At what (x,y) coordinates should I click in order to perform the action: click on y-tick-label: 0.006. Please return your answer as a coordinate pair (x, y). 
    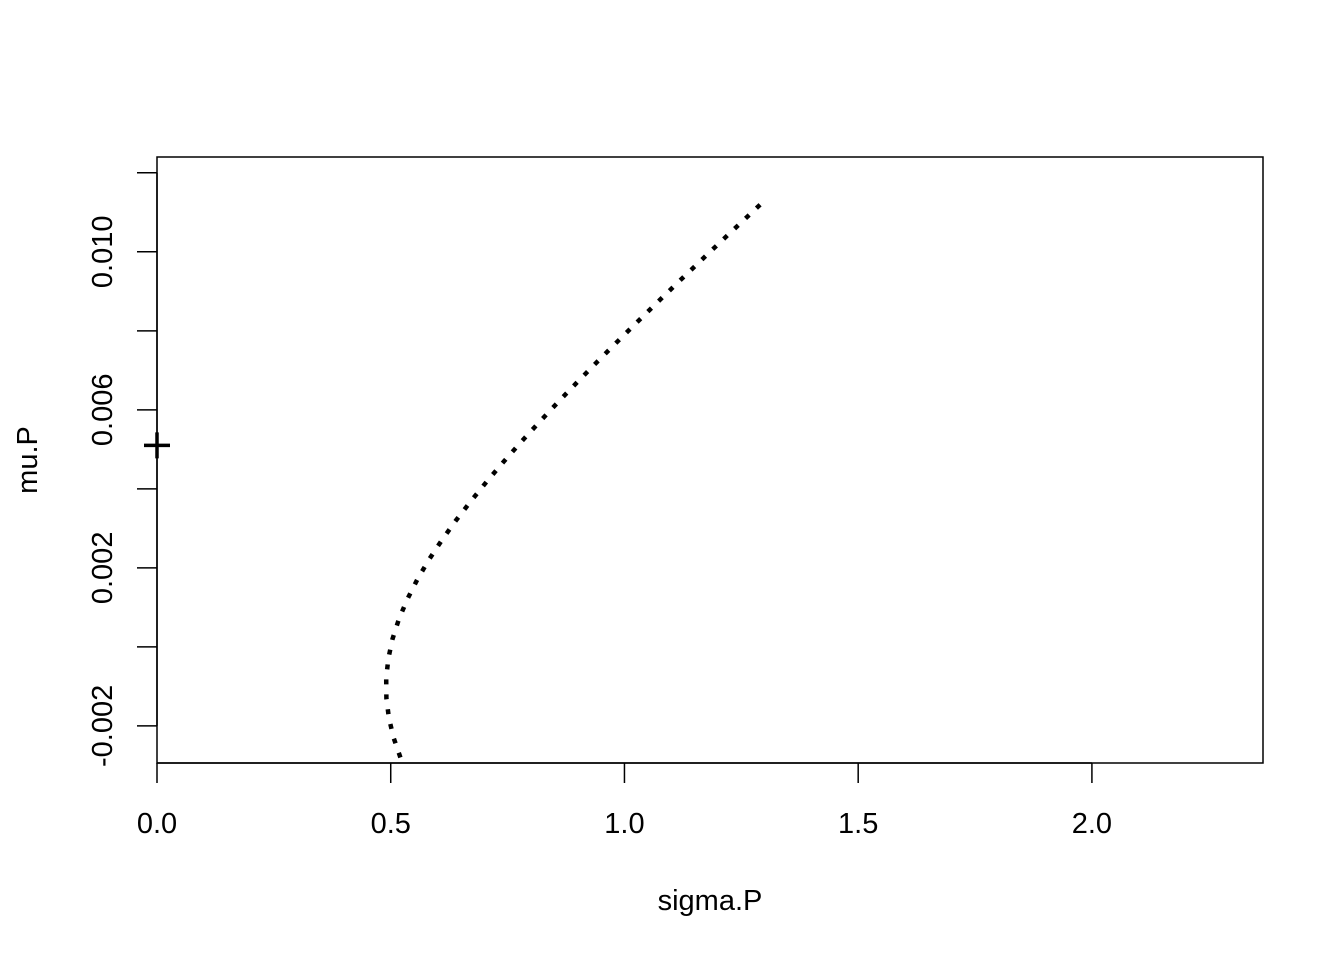
    Looking at the image, I should click on (103, 410).